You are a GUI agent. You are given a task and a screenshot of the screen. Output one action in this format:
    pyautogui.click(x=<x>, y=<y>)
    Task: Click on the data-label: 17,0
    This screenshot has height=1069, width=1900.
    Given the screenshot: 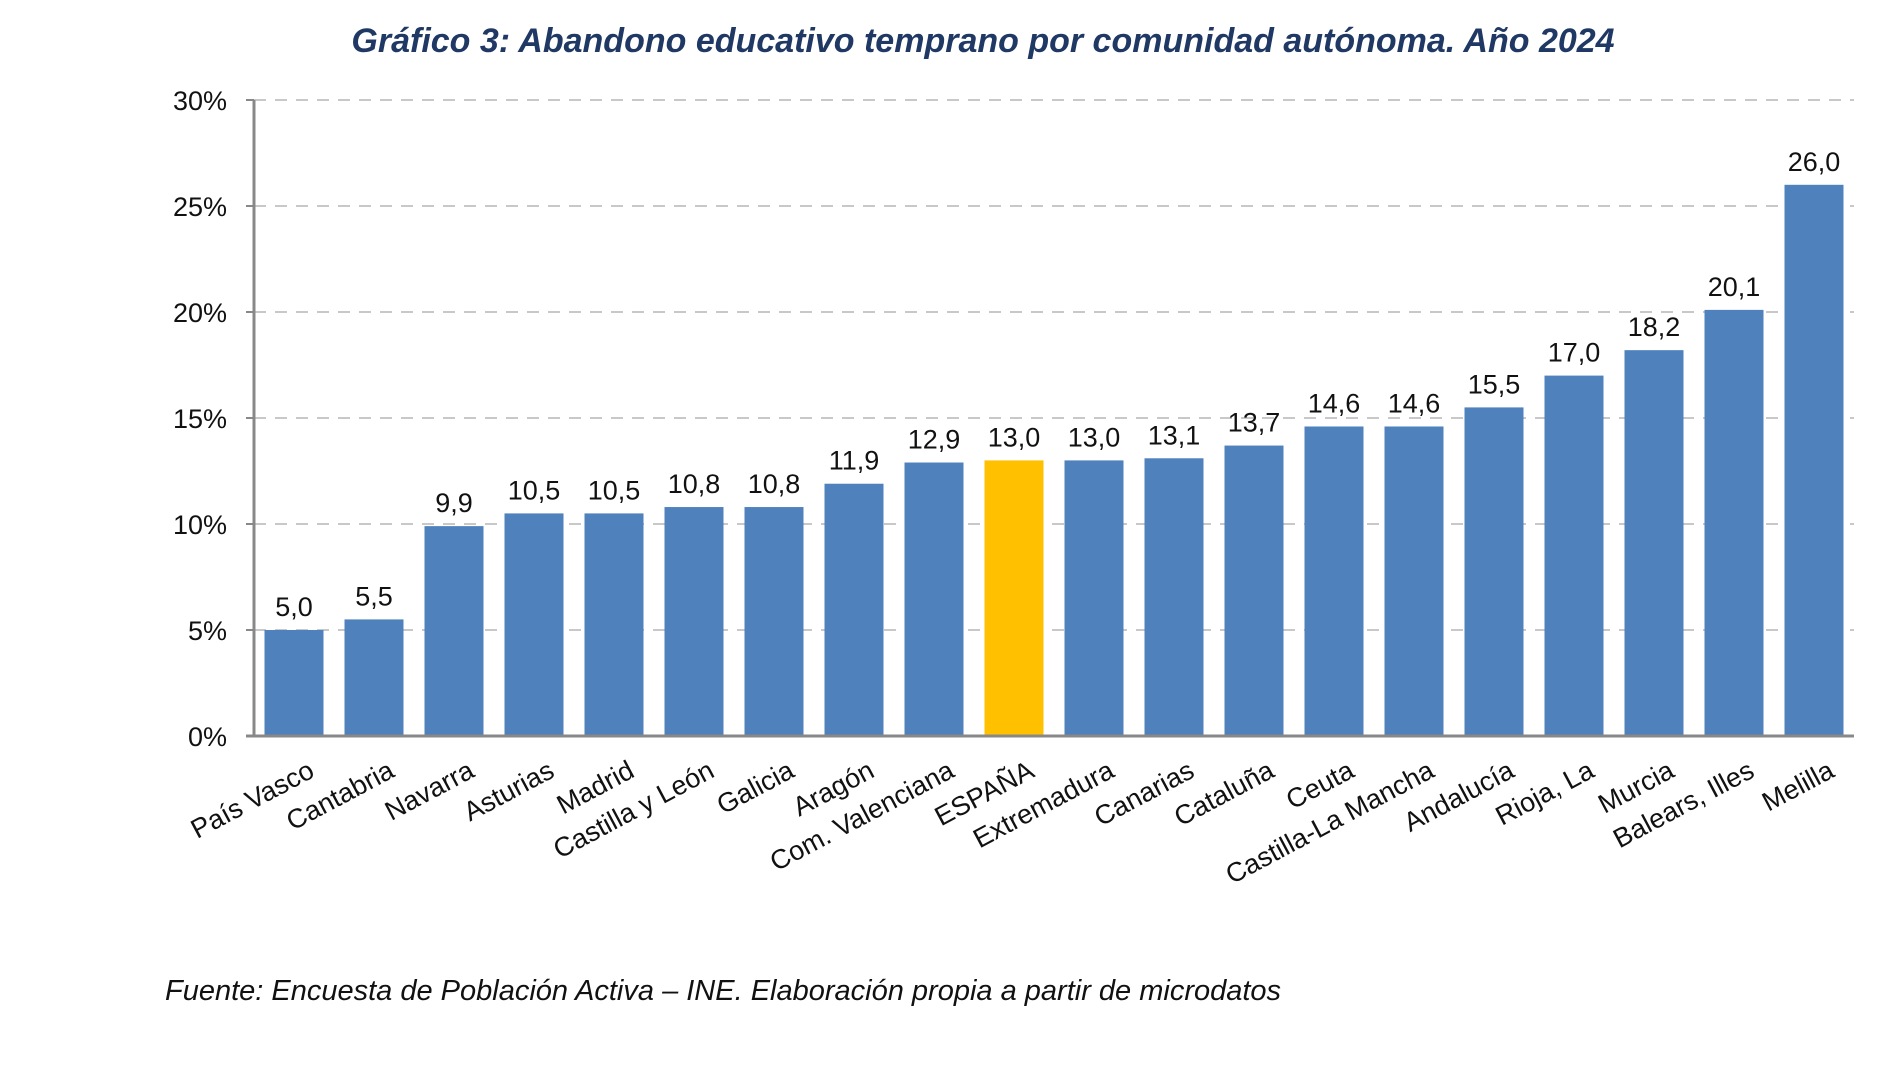 What is the action you would take?
    pyautogui.click(x=1574, y=353)
    